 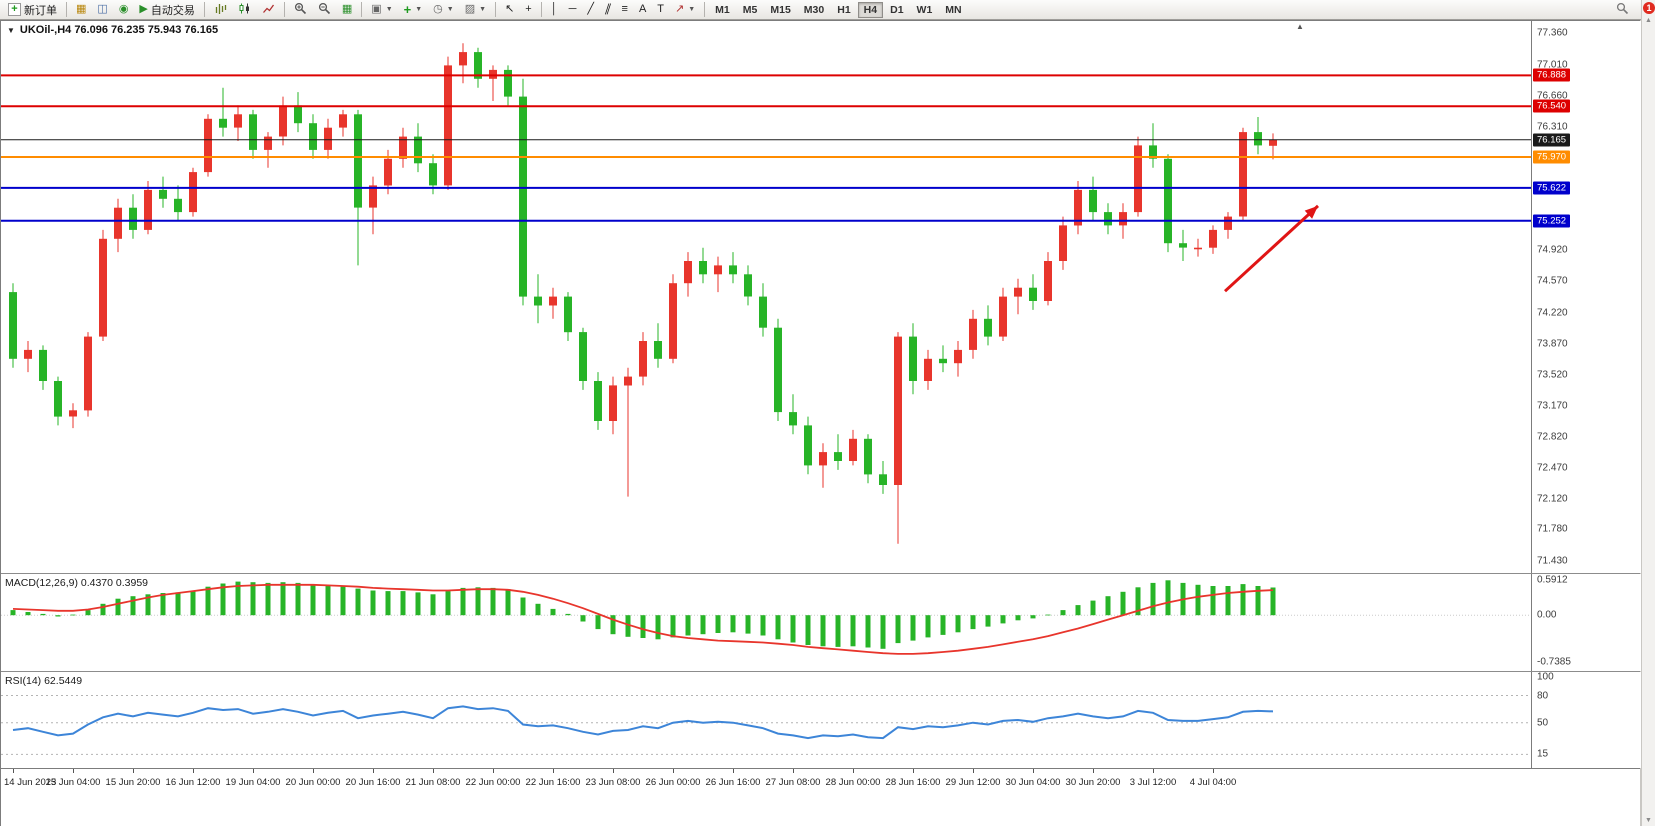 I want to click on periods-button: ◷ ▼, so click(x=443, y=9).